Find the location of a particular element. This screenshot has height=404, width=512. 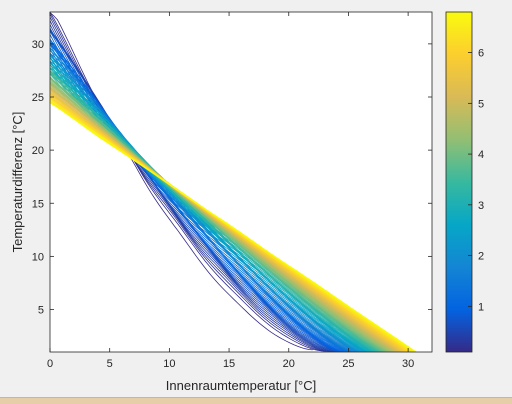

y-tick-label: 20 is located at coordinates (38, 151).